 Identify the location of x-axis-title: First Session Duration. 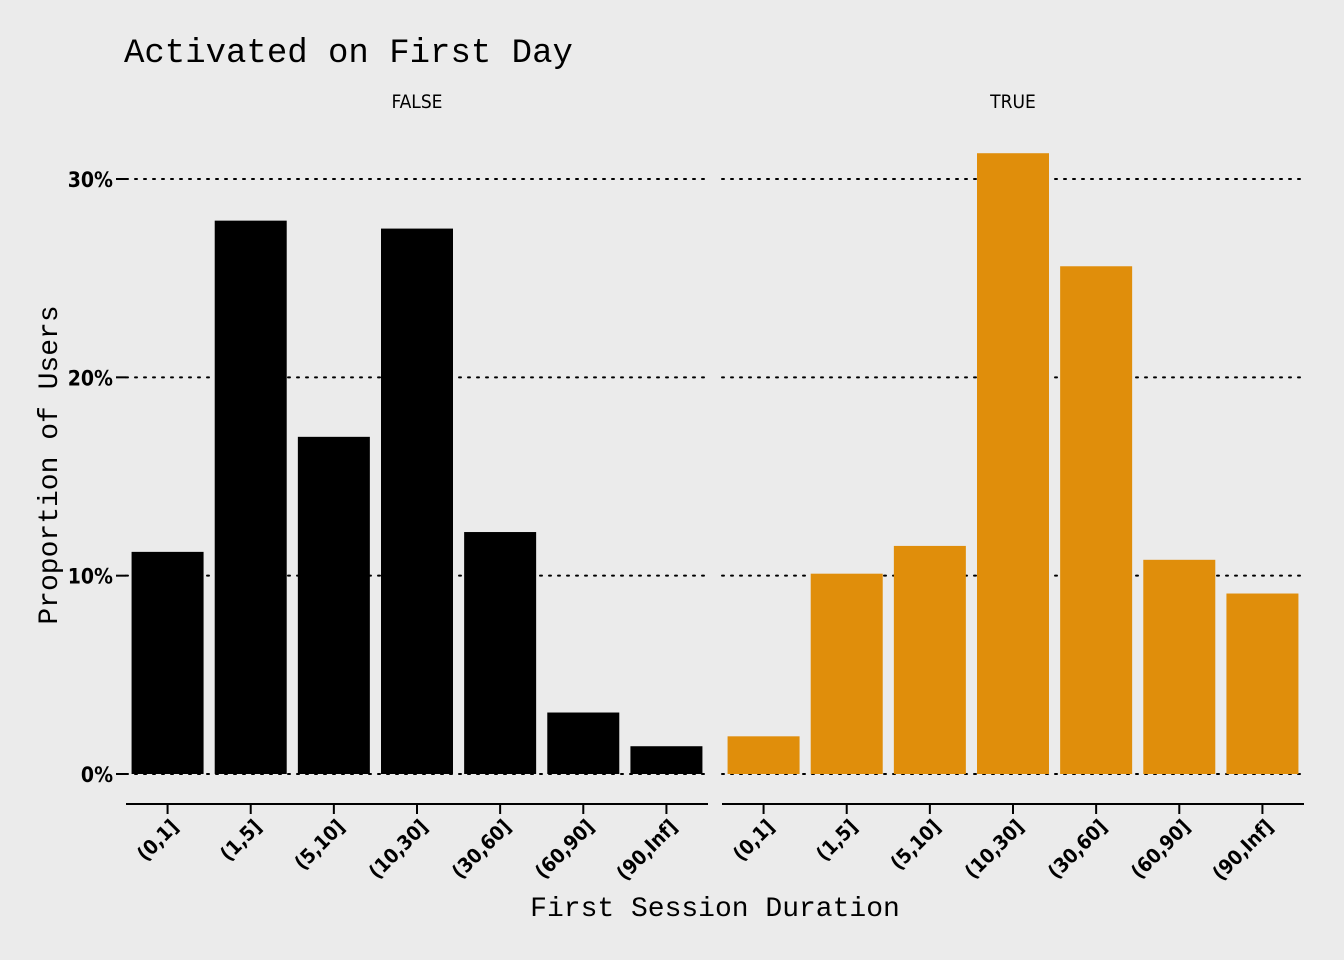
(715, 909).